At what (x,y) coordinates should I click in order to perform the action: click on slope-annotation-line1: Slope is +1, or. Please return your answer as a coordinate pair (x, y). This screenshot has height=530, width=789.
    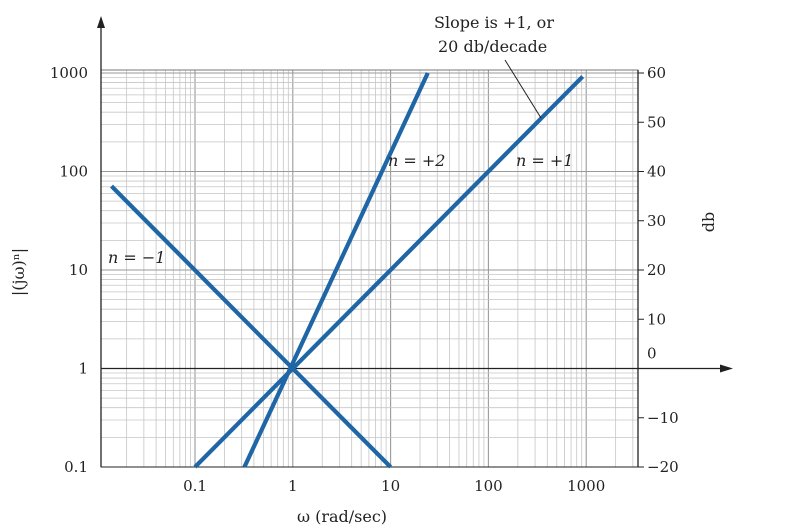
    Looking at the image, I should click on (494, 22).